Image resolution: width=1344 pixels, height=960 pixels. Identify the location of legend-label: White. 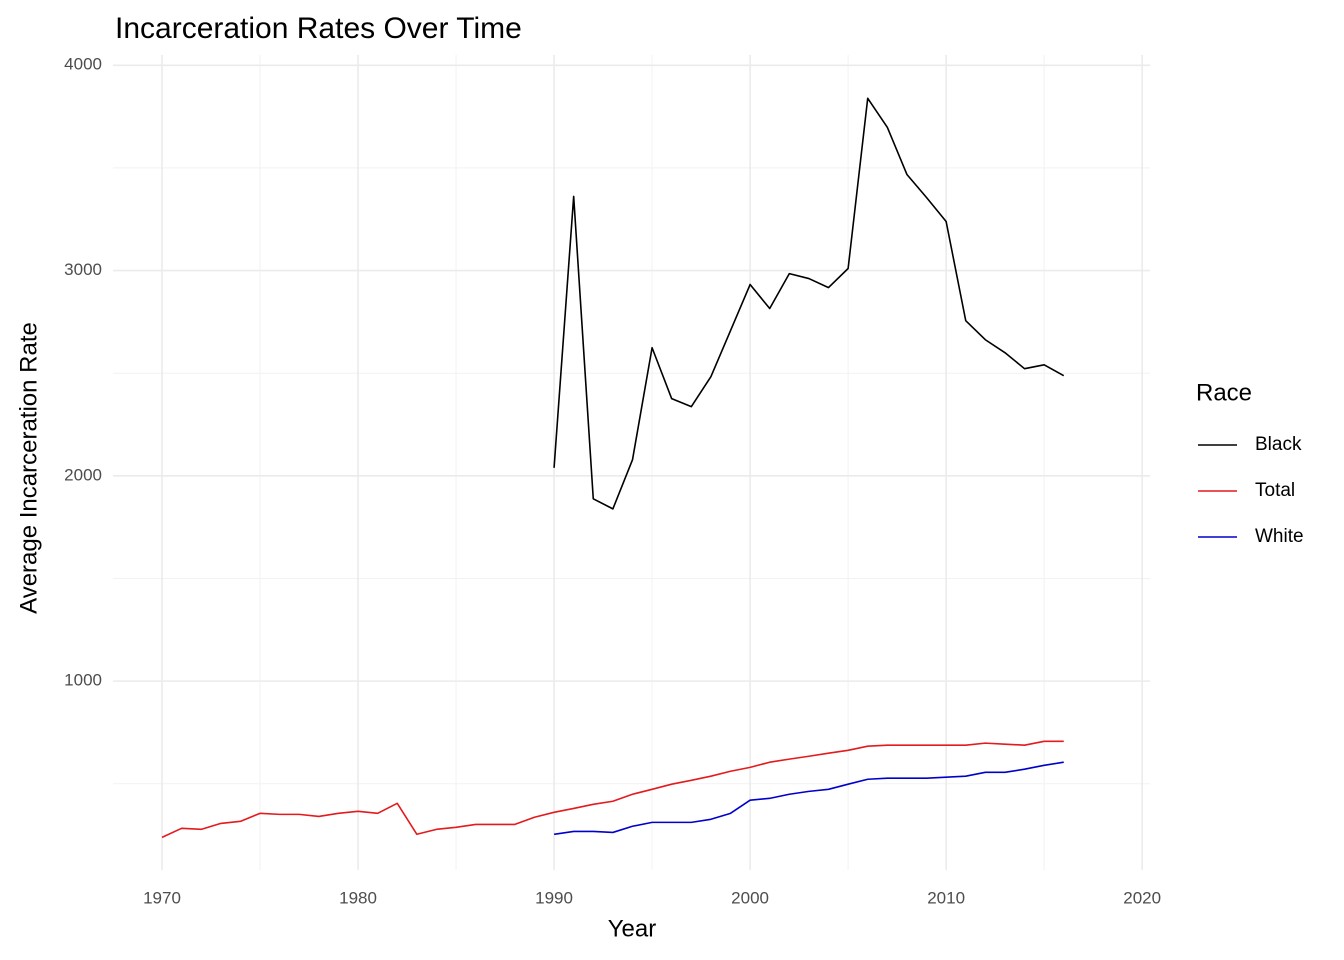
(1279, 536).